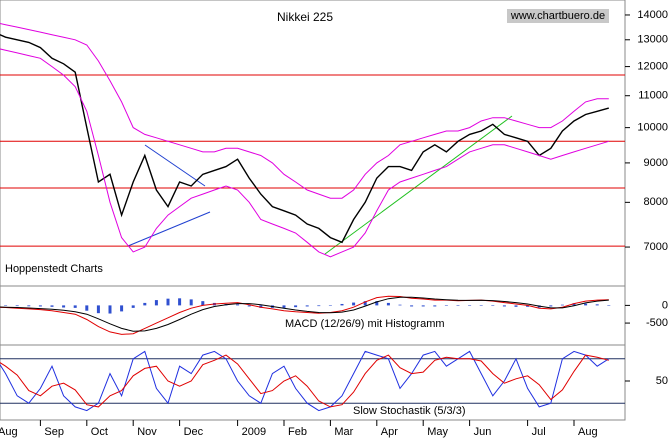 The image size is (672, 439). What do you see at coordinates (297, 432) in the screenshot?
I see `x-tick-label: Feb` at bounding box center [297, 432].